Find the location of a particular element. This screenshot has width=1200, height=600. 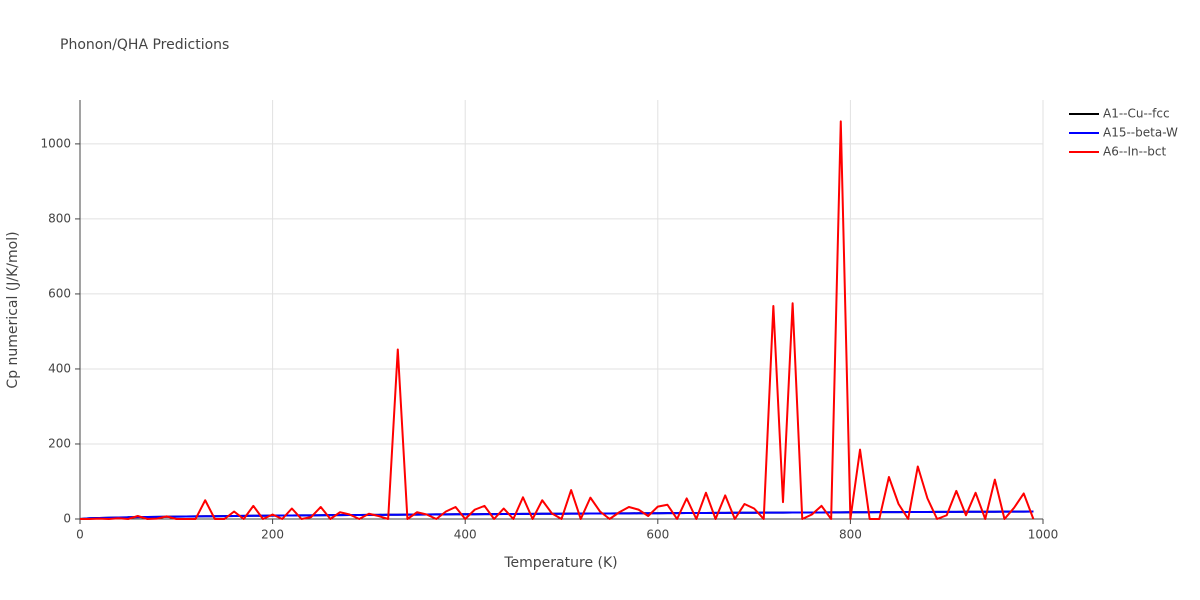

y-tick-label: 600 is located at coordinates (59, 293).